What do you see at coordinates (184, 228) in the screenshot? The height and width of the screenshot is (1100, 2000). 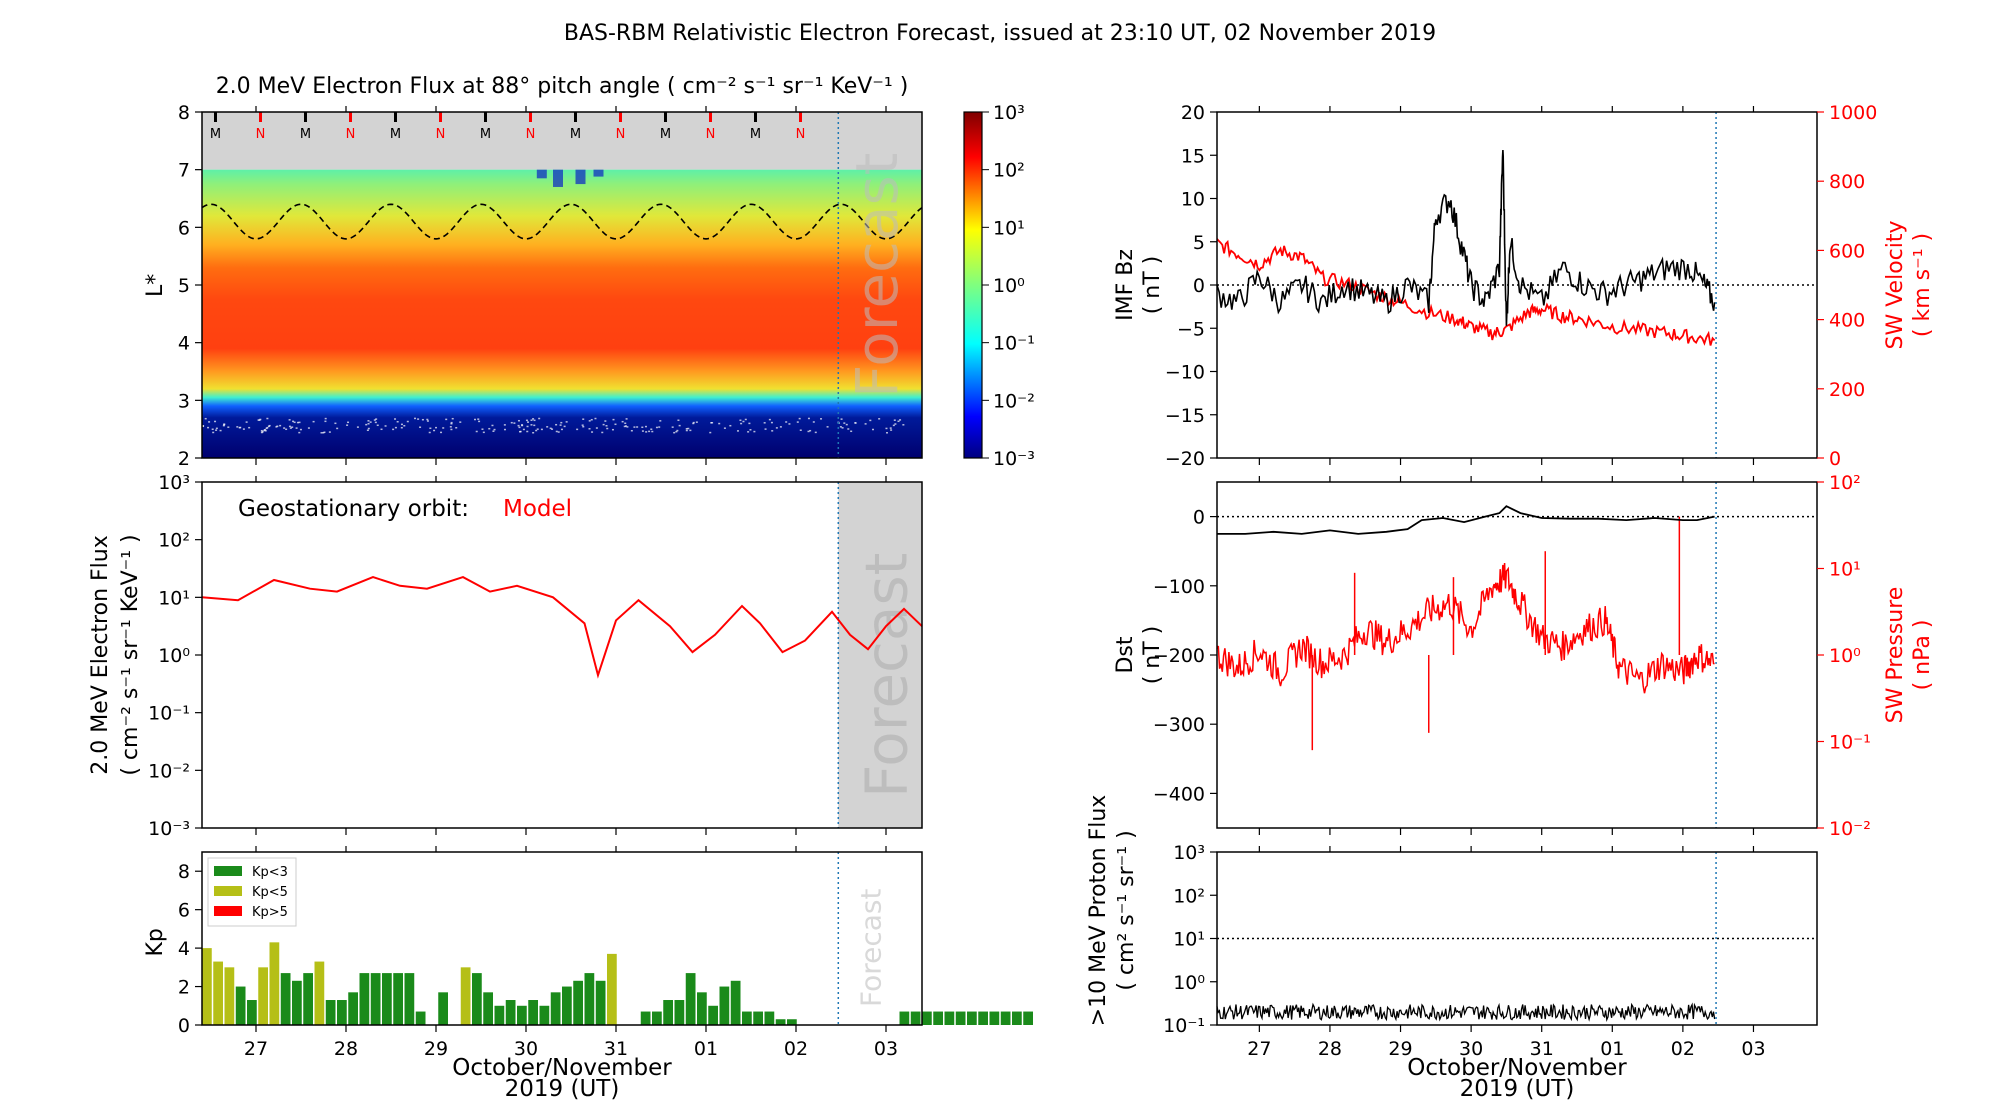 I see `y-tick-label: 6` at bounding box center [184, 228].